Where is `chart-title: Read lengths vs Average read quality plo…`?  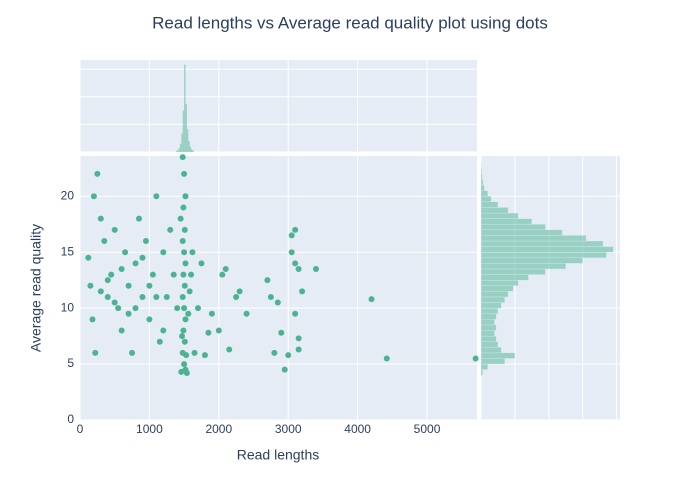 chart-title: Read lengths vs Average read quality plo… is located at coordinates (350, 22).